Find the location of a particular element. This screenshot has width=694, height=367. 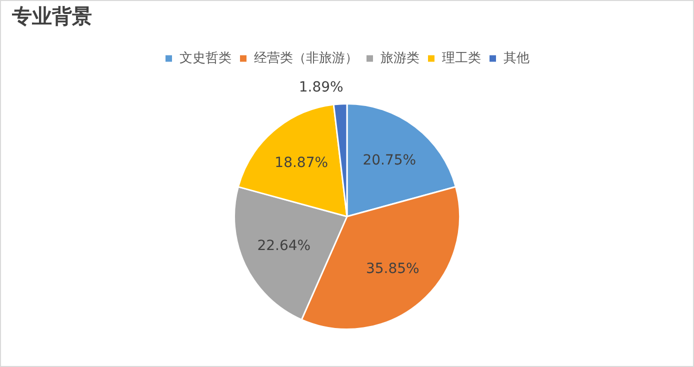

legend-label: 其他 is located at coordinates (516, 58).